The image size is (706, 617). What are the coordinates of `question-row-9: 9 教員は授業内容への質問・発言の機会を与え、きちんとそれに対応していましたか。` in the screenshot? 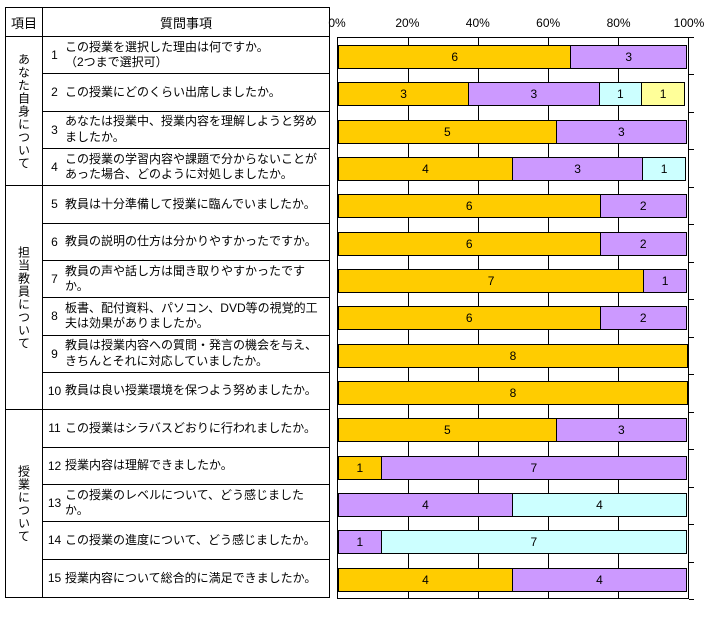 It's located at (186, 354).